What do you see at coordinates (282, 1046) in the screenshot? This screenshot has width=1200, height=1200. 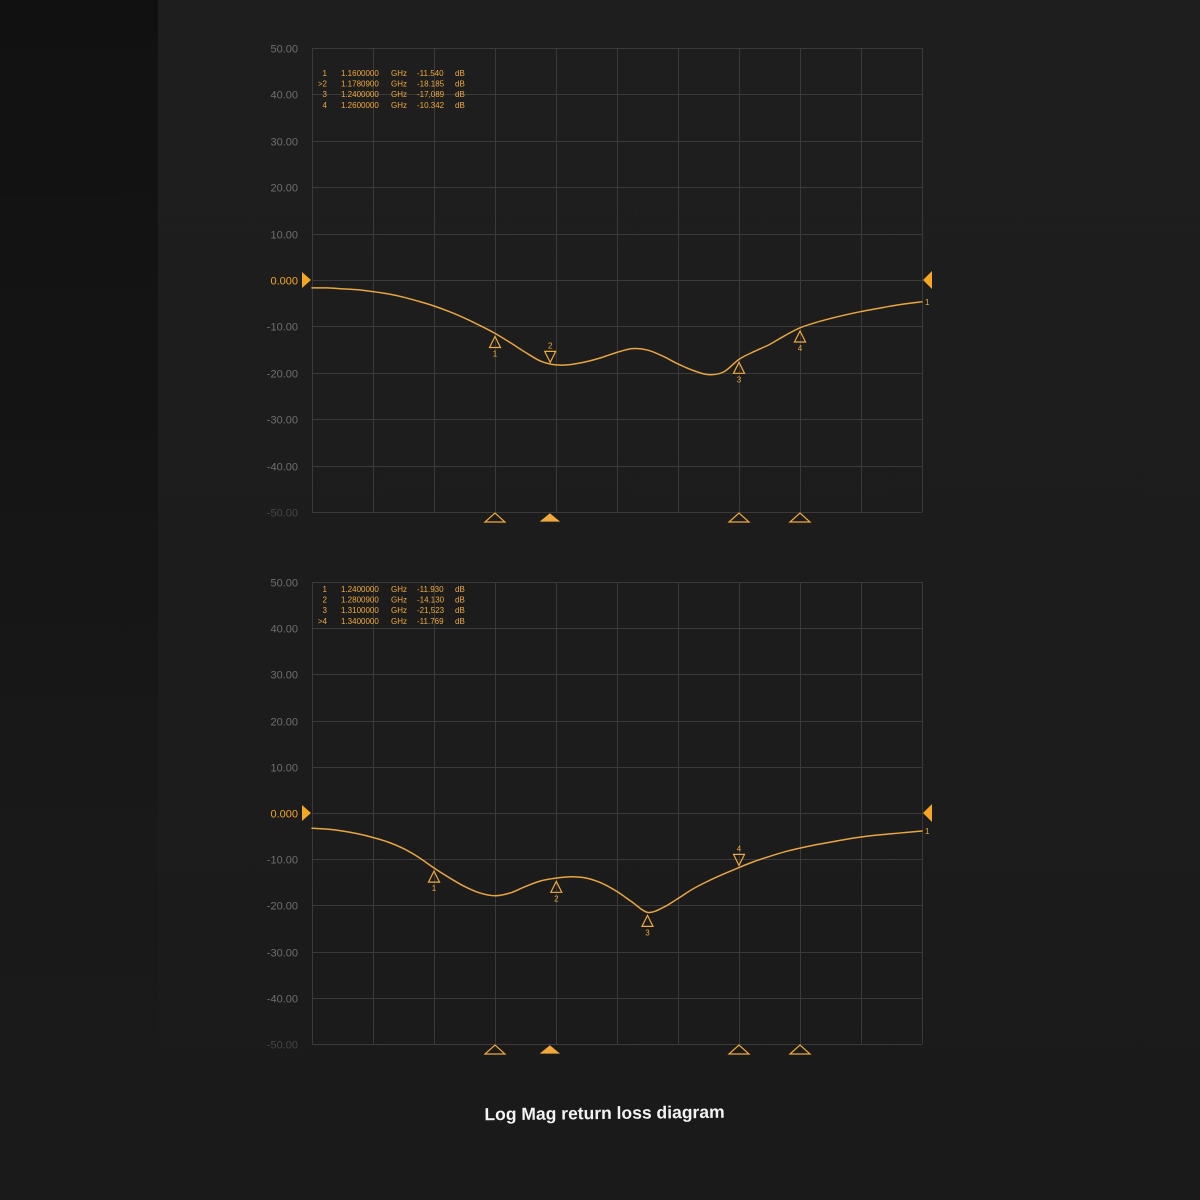 I see `y-tick-label: -50.00` at bounding box center [282, 1046].